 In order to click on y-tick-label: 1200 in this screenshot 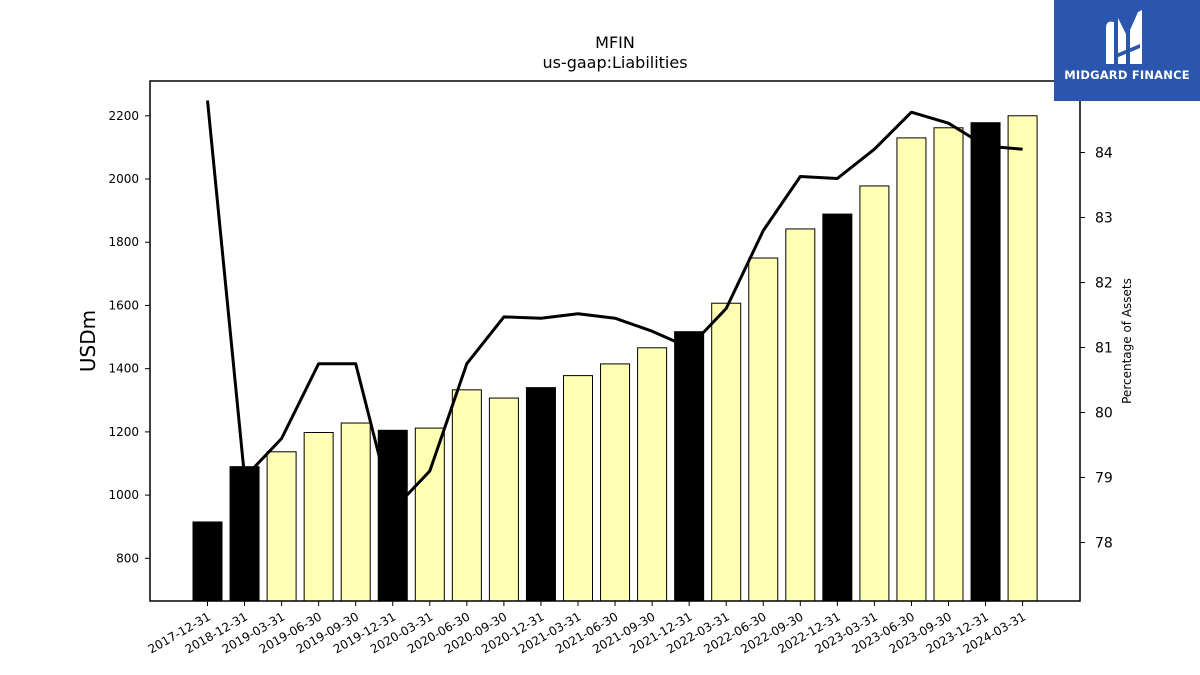, I will do `click(123, 432)`.